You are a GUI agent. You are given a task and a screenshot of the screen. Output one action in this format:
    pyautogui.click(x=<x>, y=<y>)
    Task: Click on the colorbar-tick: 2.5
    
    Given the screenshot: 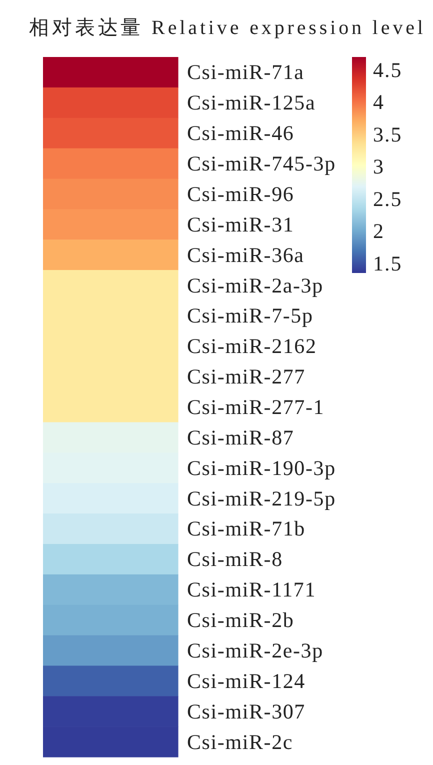 What is the action you would take?
    pyautogui.click(x=387, y=198)
    